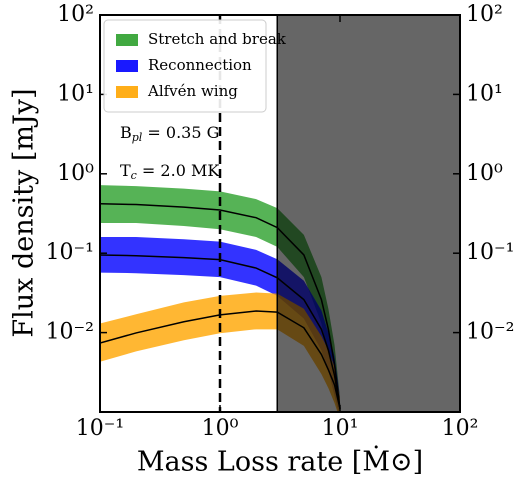 The image size is (529, 486). What do you see at coordinates (125, 170) in the screenshot?
I see `annotation-part: T` at bounding box center [125, 170].